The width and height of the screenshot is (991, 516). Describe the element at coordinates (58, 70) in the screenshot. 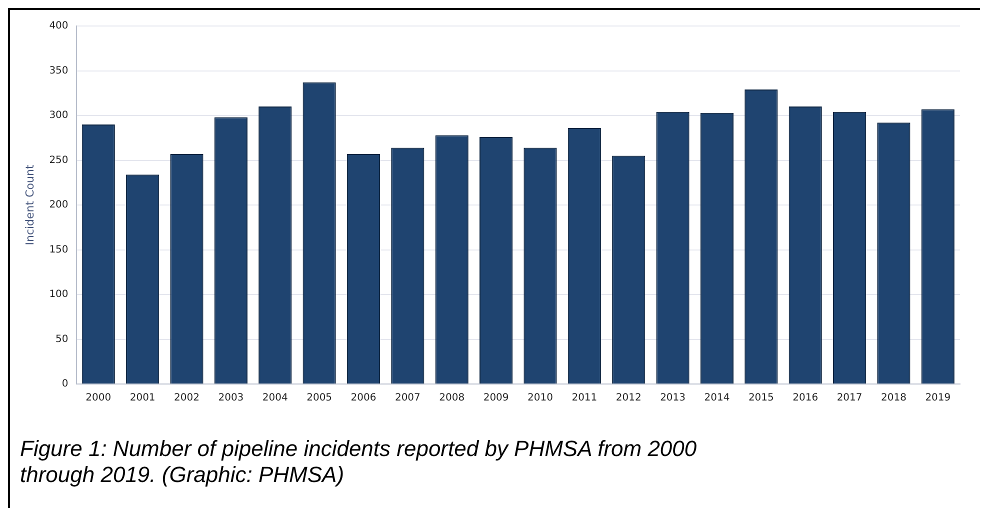

I see `y-tick-label: 350` at that location.